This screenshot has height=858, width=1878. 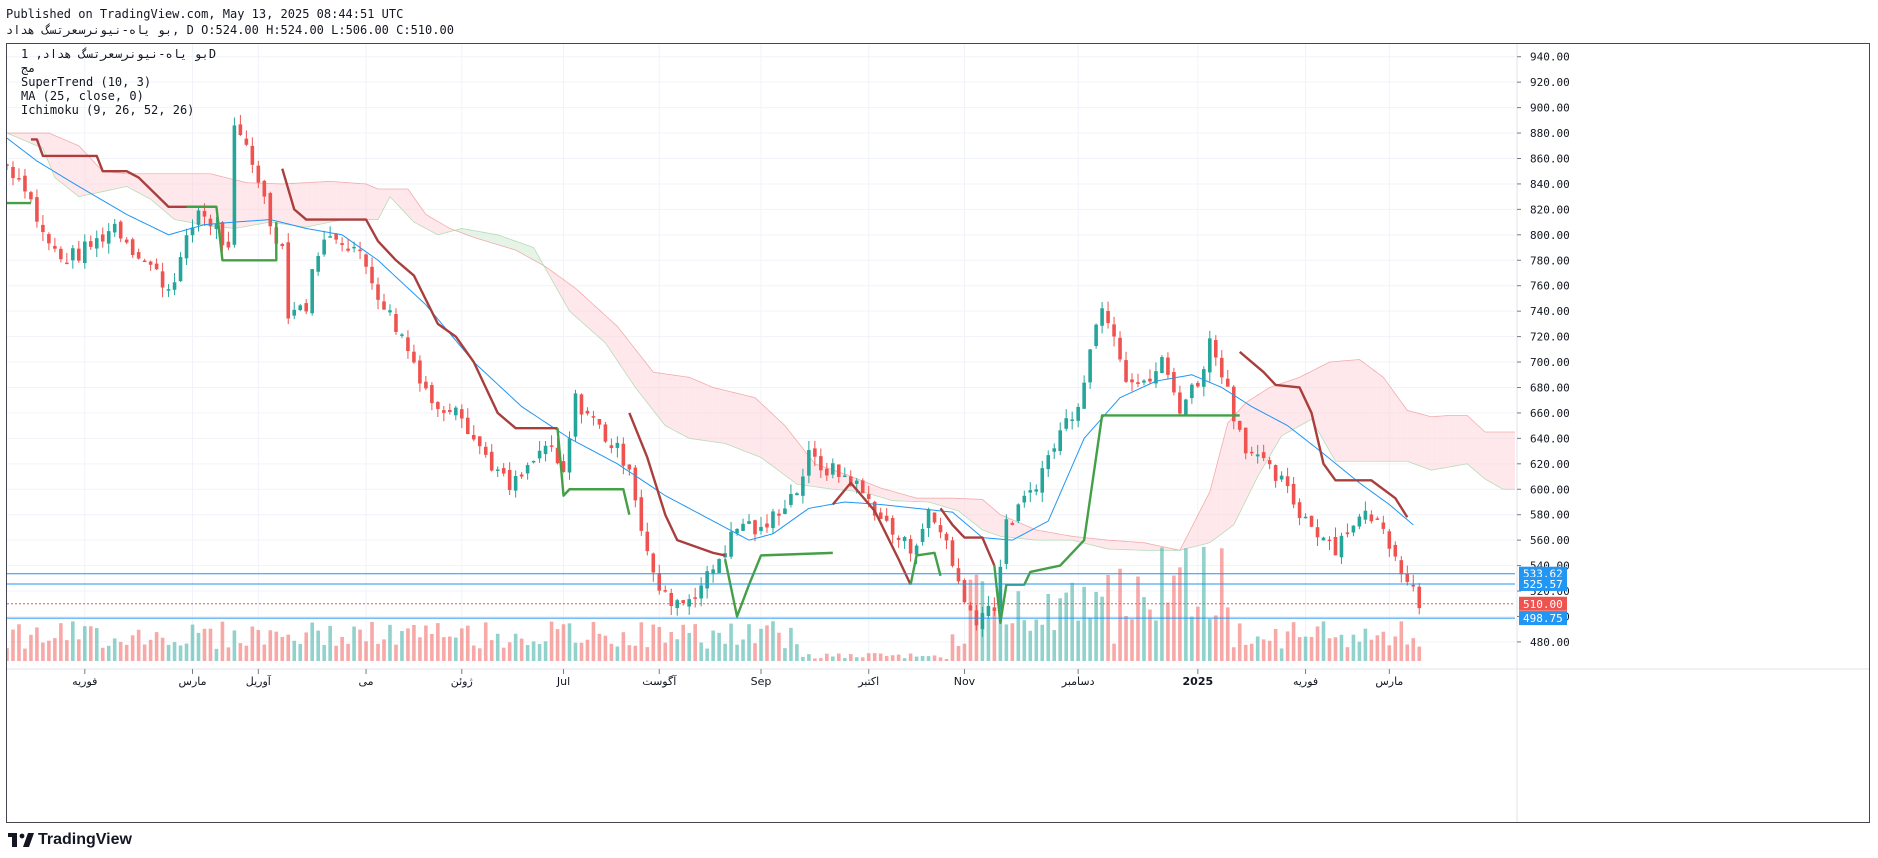 What do you see at coordinates (1550, 642) in the screenshot?
I see `price-tick-label: 480.00` at bounding box center [1550, 642].